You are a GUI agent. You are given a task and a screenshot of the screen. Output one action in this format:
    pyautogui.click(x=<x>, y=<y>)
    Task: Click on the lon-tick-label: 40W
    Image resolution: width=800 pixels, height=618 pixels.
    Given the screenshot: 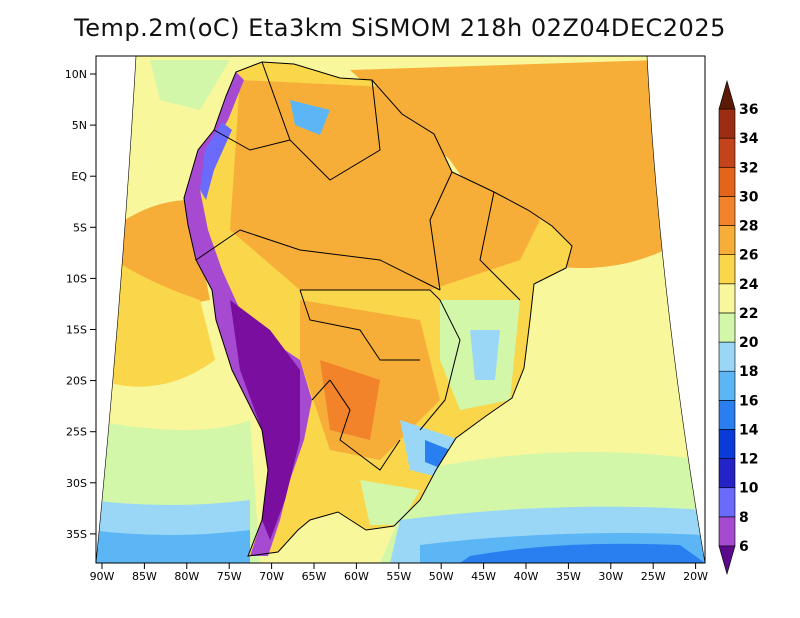 What is the action you would take?
    pyautogui.click(x=526, y=576)
    